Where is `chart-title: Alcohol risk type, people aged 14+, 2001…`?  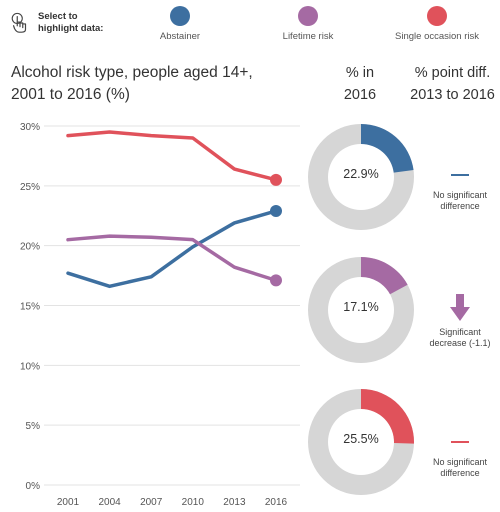
chart-title: Alcohol risk type, people aged 14+, 2001… is located at coordinates (132, 83).